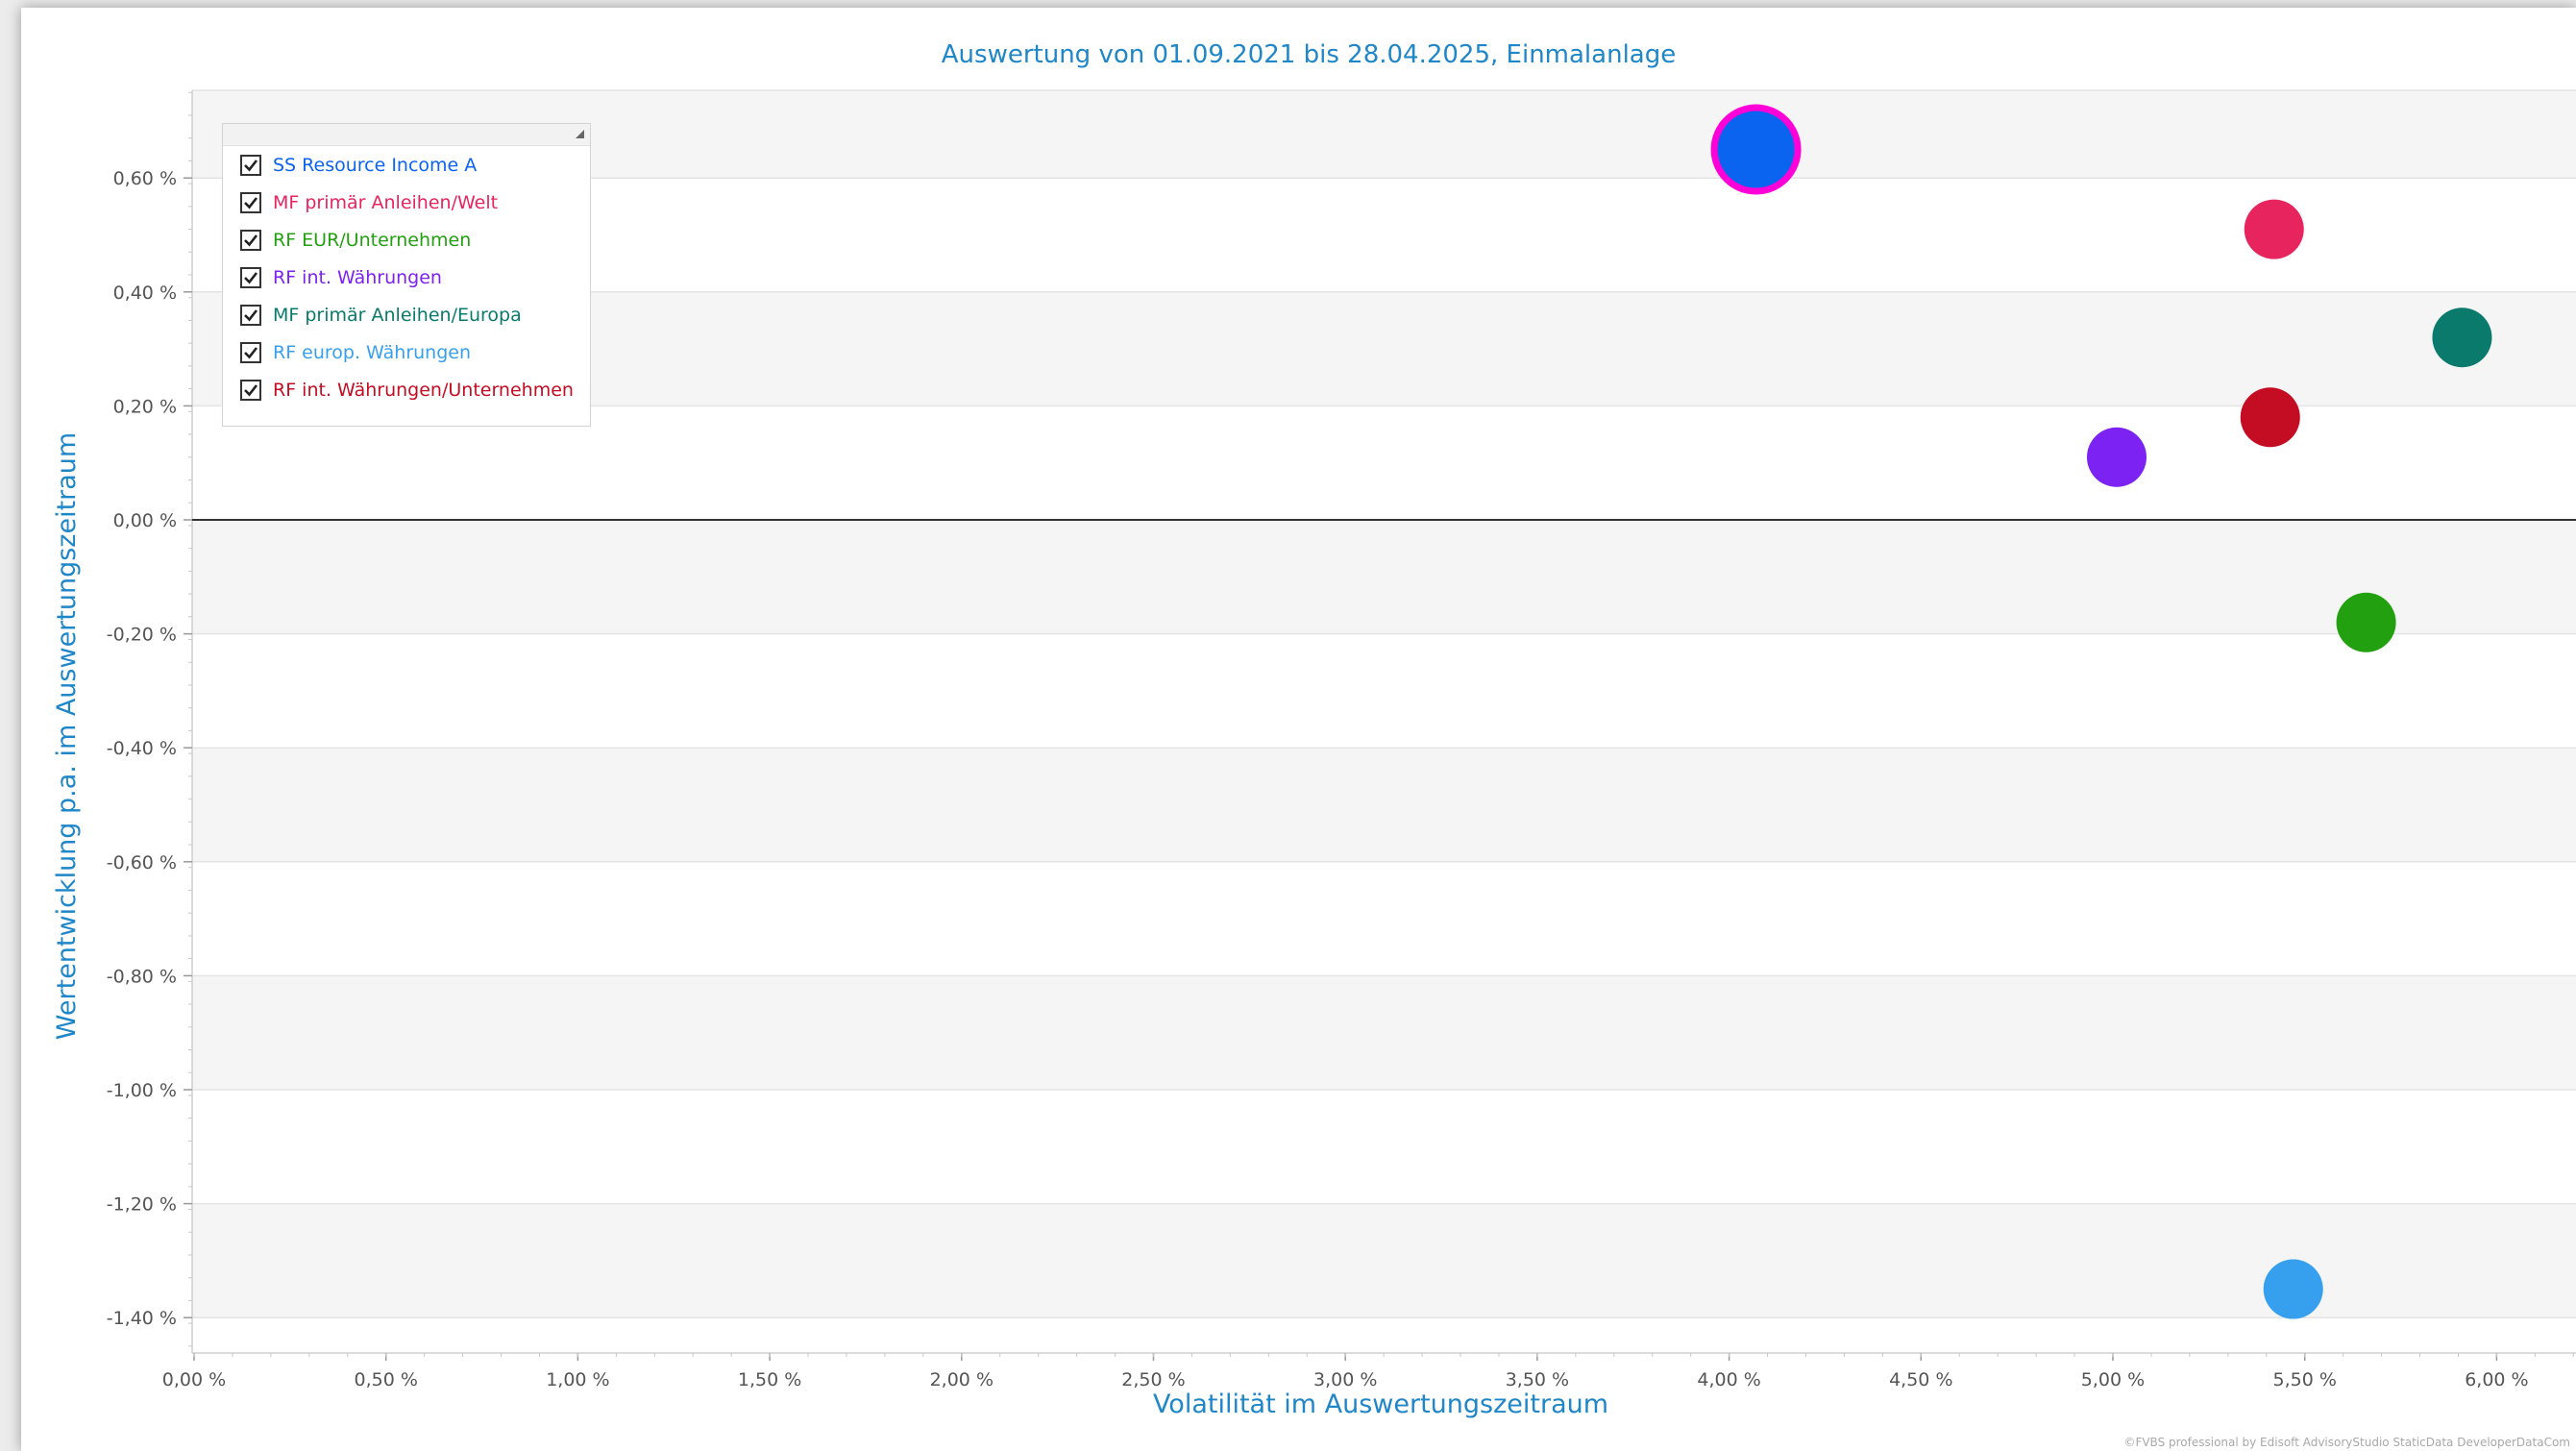 This screenshot has height=1451, width=2576. What do you see at coordinates (145, 406) in the screenshot?
I see `y-tick-label: 0,20 %` at bounding box center [145, 406].